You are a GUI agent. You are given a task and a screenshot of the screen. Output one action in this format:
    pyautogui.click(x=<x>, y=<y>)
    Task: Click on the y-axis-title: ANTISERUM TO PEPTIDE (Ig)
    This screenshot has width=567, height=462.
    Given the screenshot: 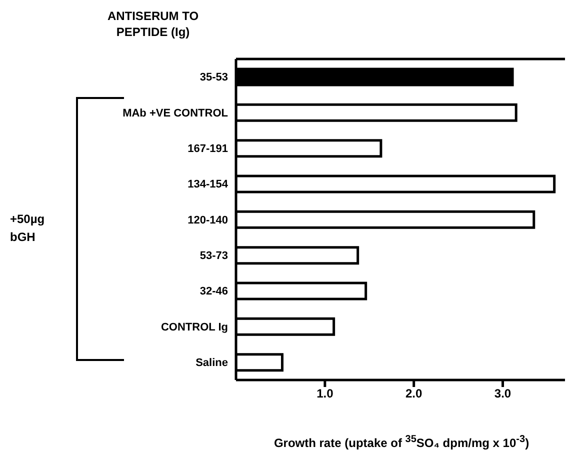 What is the action you would take?
    pyautogui.click(x=153, y=24)
    